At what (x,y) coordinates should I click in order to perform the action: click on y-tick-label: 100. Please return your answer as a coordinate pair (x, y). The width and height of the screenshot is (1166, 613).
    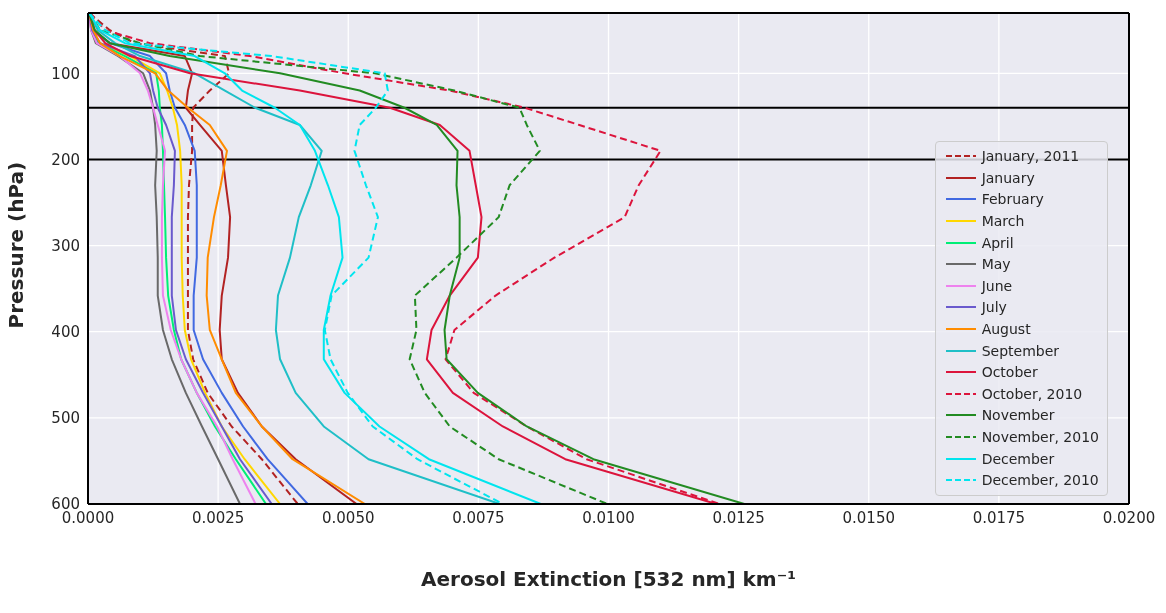
    Looking at the image, I should click on (65, 73).